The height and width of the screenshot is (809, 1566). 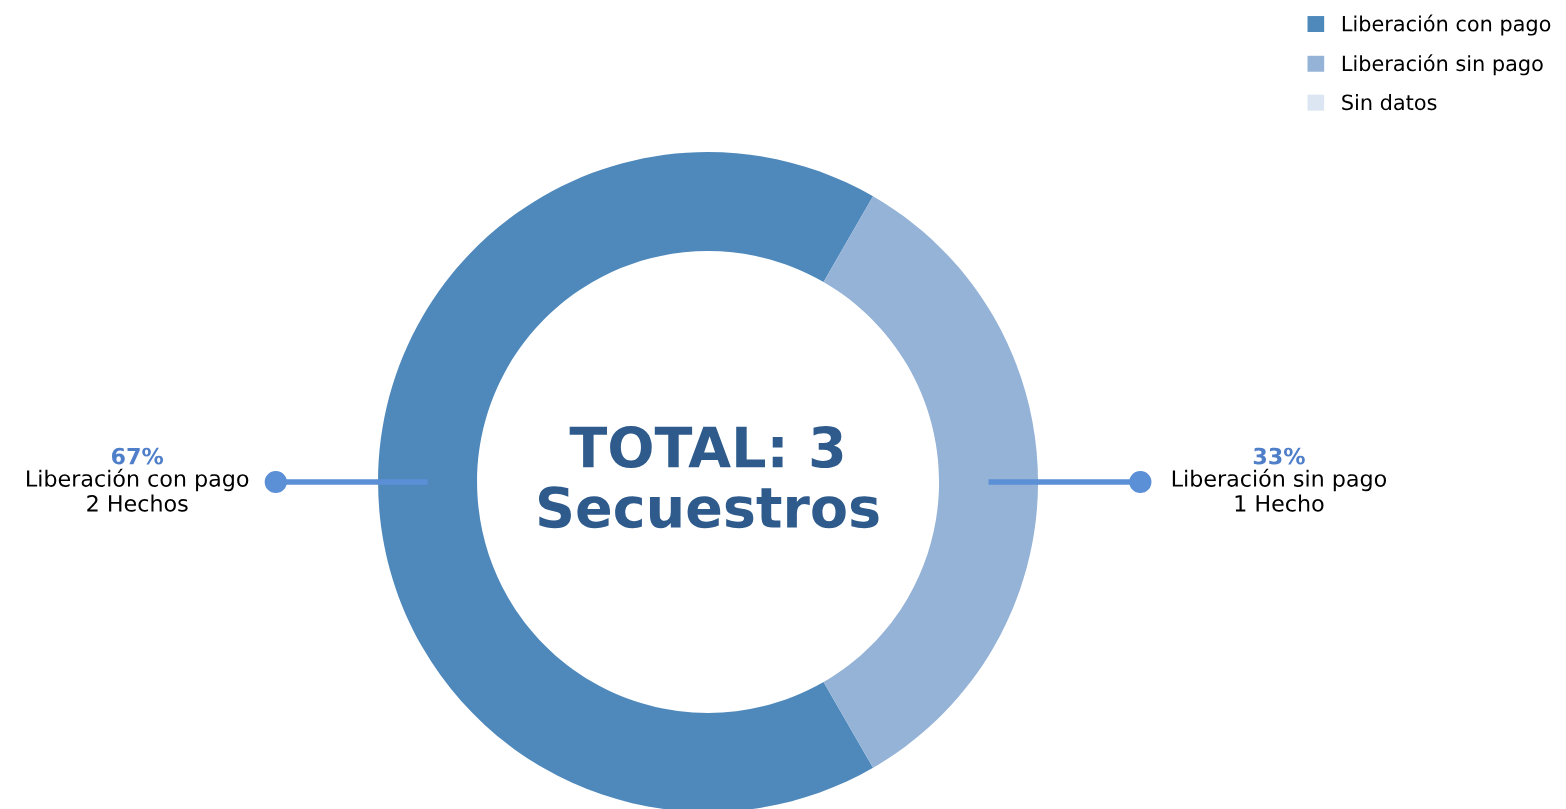 I want to click on legend-label: Sin datos, so click(x=1389, y=102).